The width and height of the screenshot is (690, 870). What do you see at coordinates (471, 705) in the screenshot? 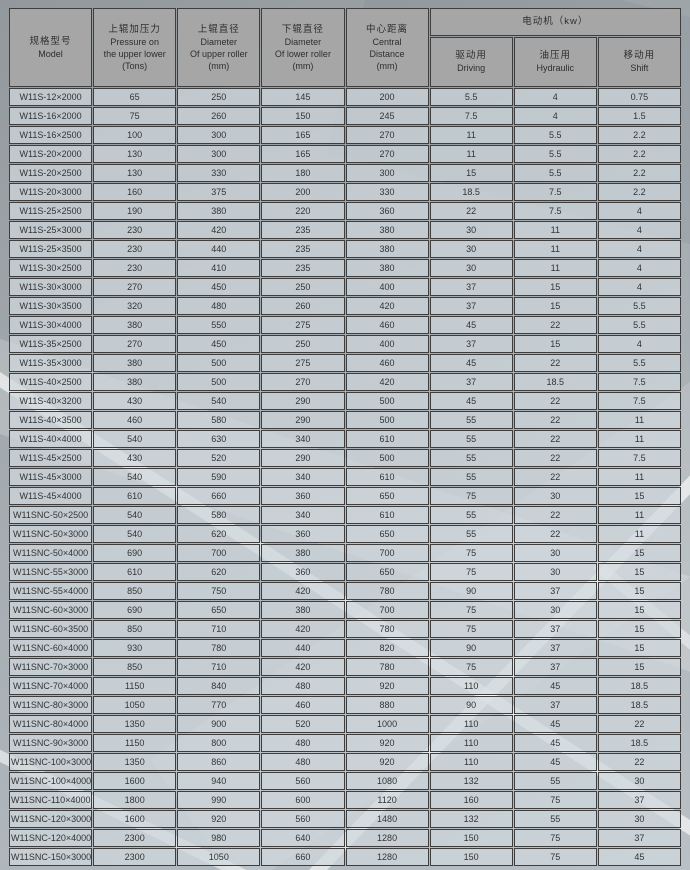
I see `value-cell: 90` at bounding box center [471, 705].